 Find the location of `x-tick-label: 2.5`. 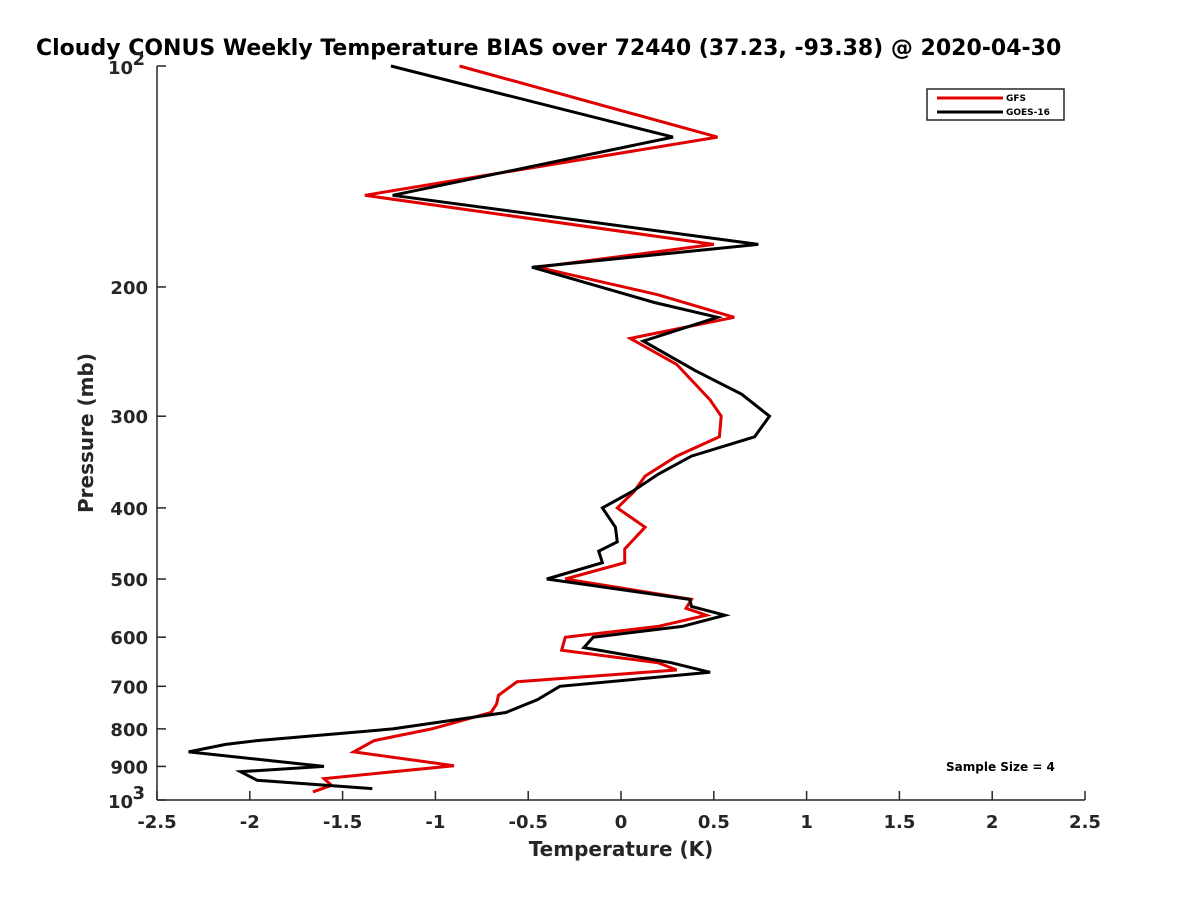

x-tick-label: 2.5 is located at coordinates (1085, 822).